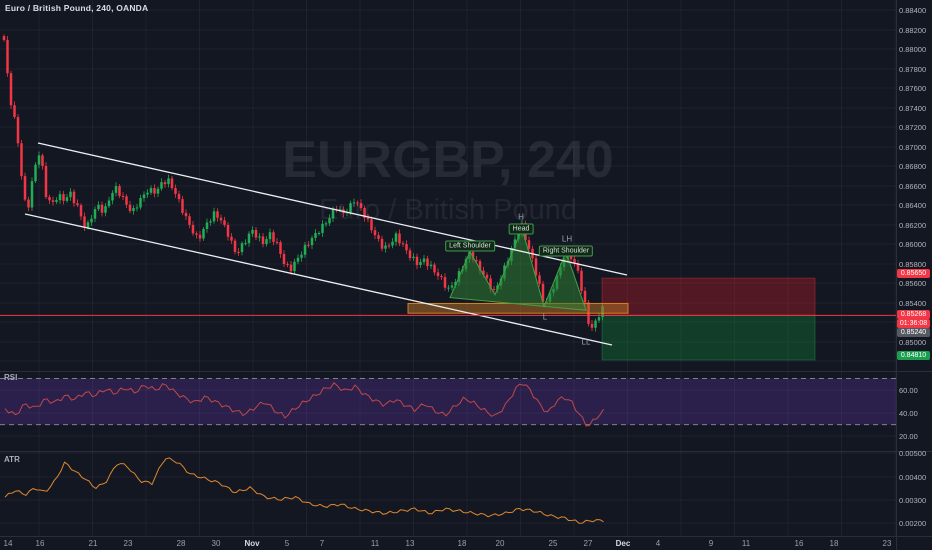 The width and height of the screenshot is (932, 550). What do you see at coordinates (708, 337) in the screenshot?
I see `target-zone` at bounding box center [708, 337].